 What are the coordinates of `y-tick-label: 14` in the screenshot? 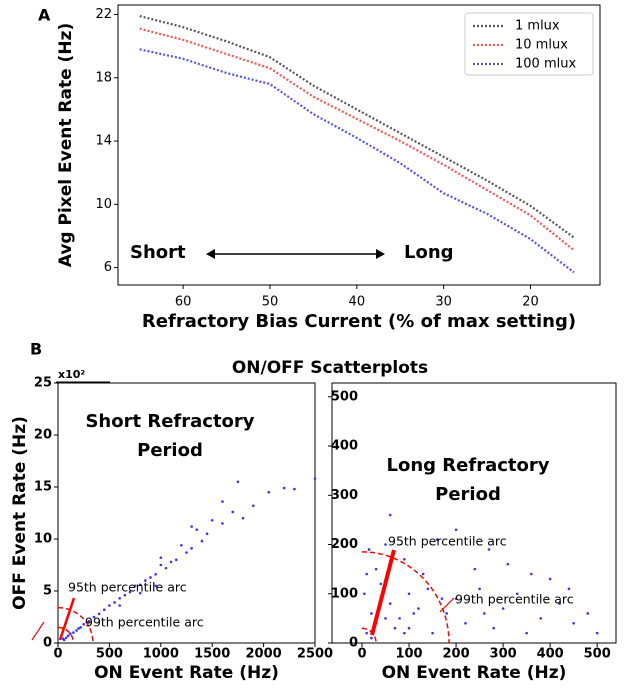 It's located at (103, 141).